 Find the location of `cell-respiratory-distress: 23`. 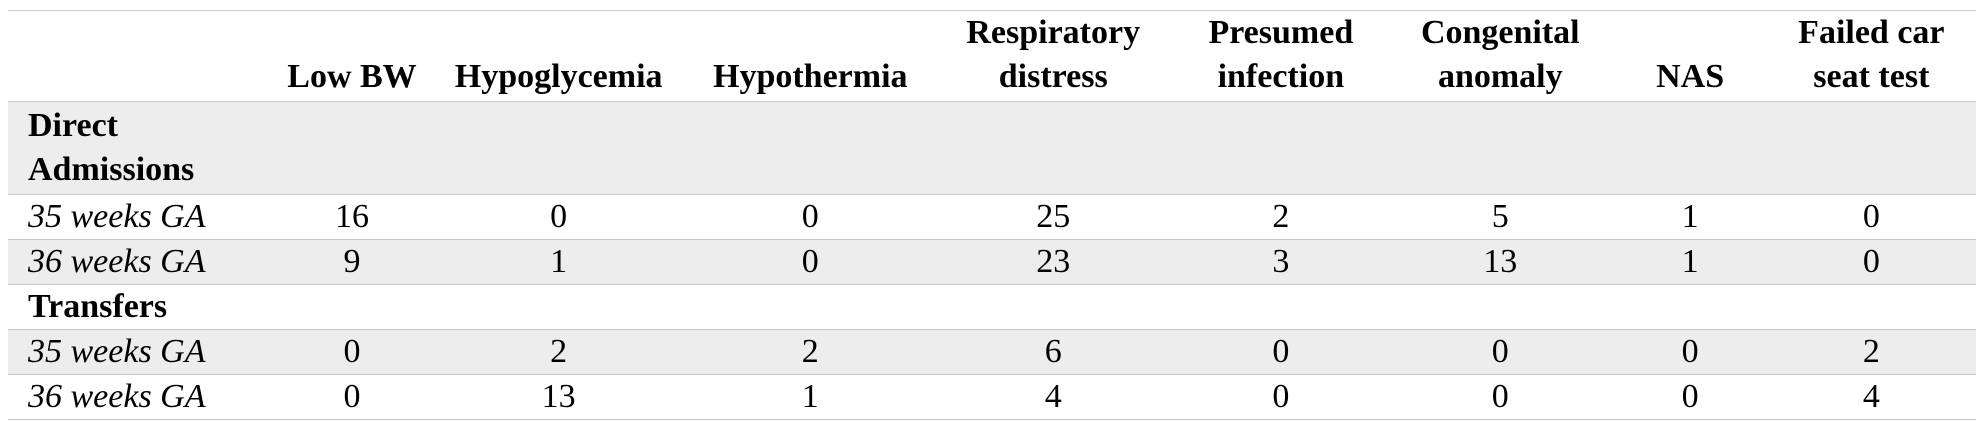

cell-respiratory-distress: 23 is located at coordinates (1053, 262).